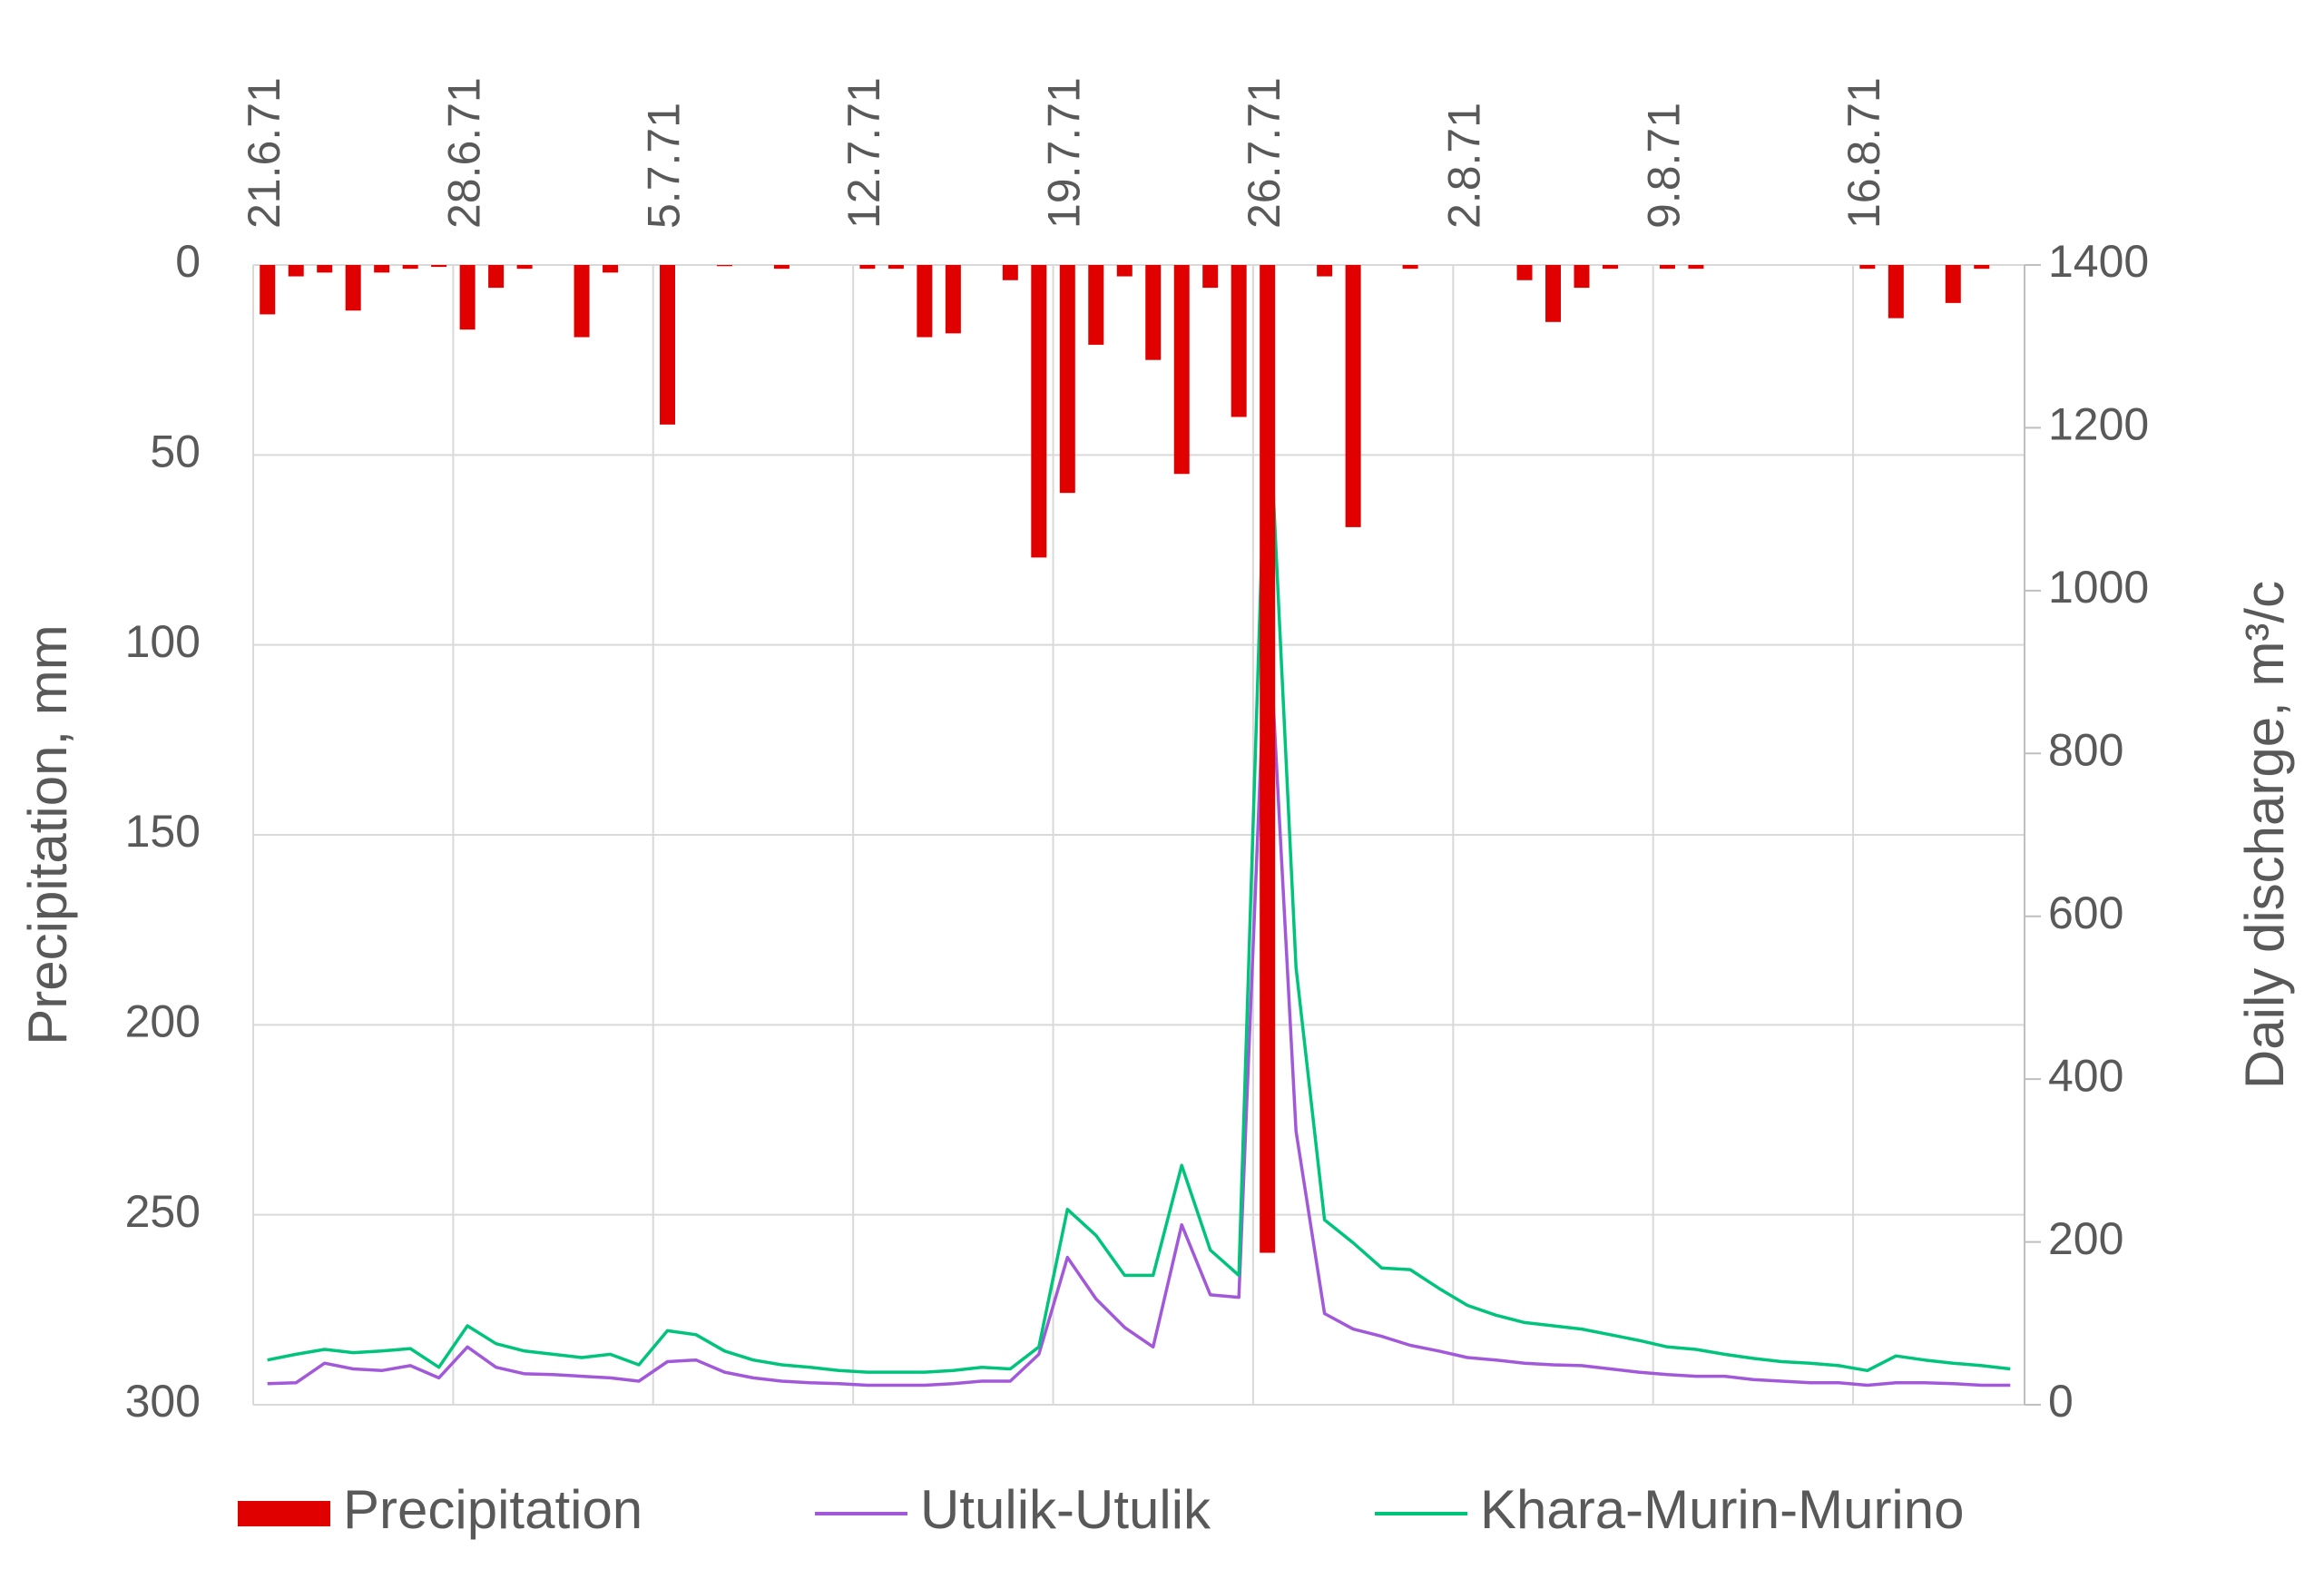 Image resolution: width=2324 pixels, height=1569 pixels. Describe the element at coordinates (2061, 1401) in the screenshot. I see `y2-tick-label: 0` at that location.